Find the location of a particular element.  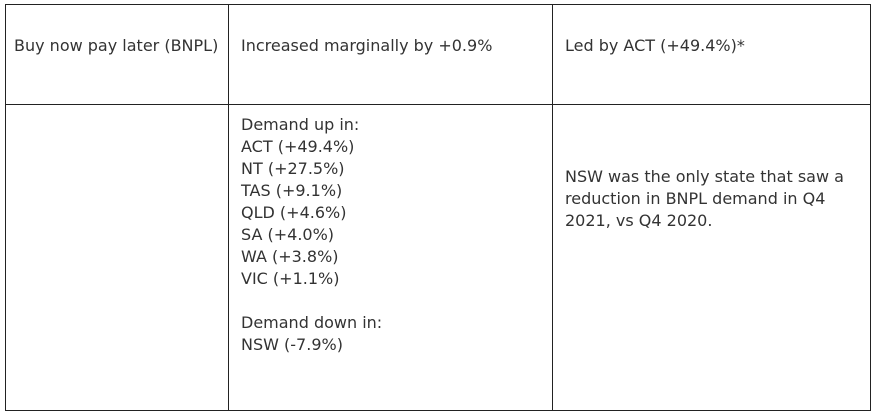

list-item: VIC (+1.1%) is located at coordinates (290, 278).